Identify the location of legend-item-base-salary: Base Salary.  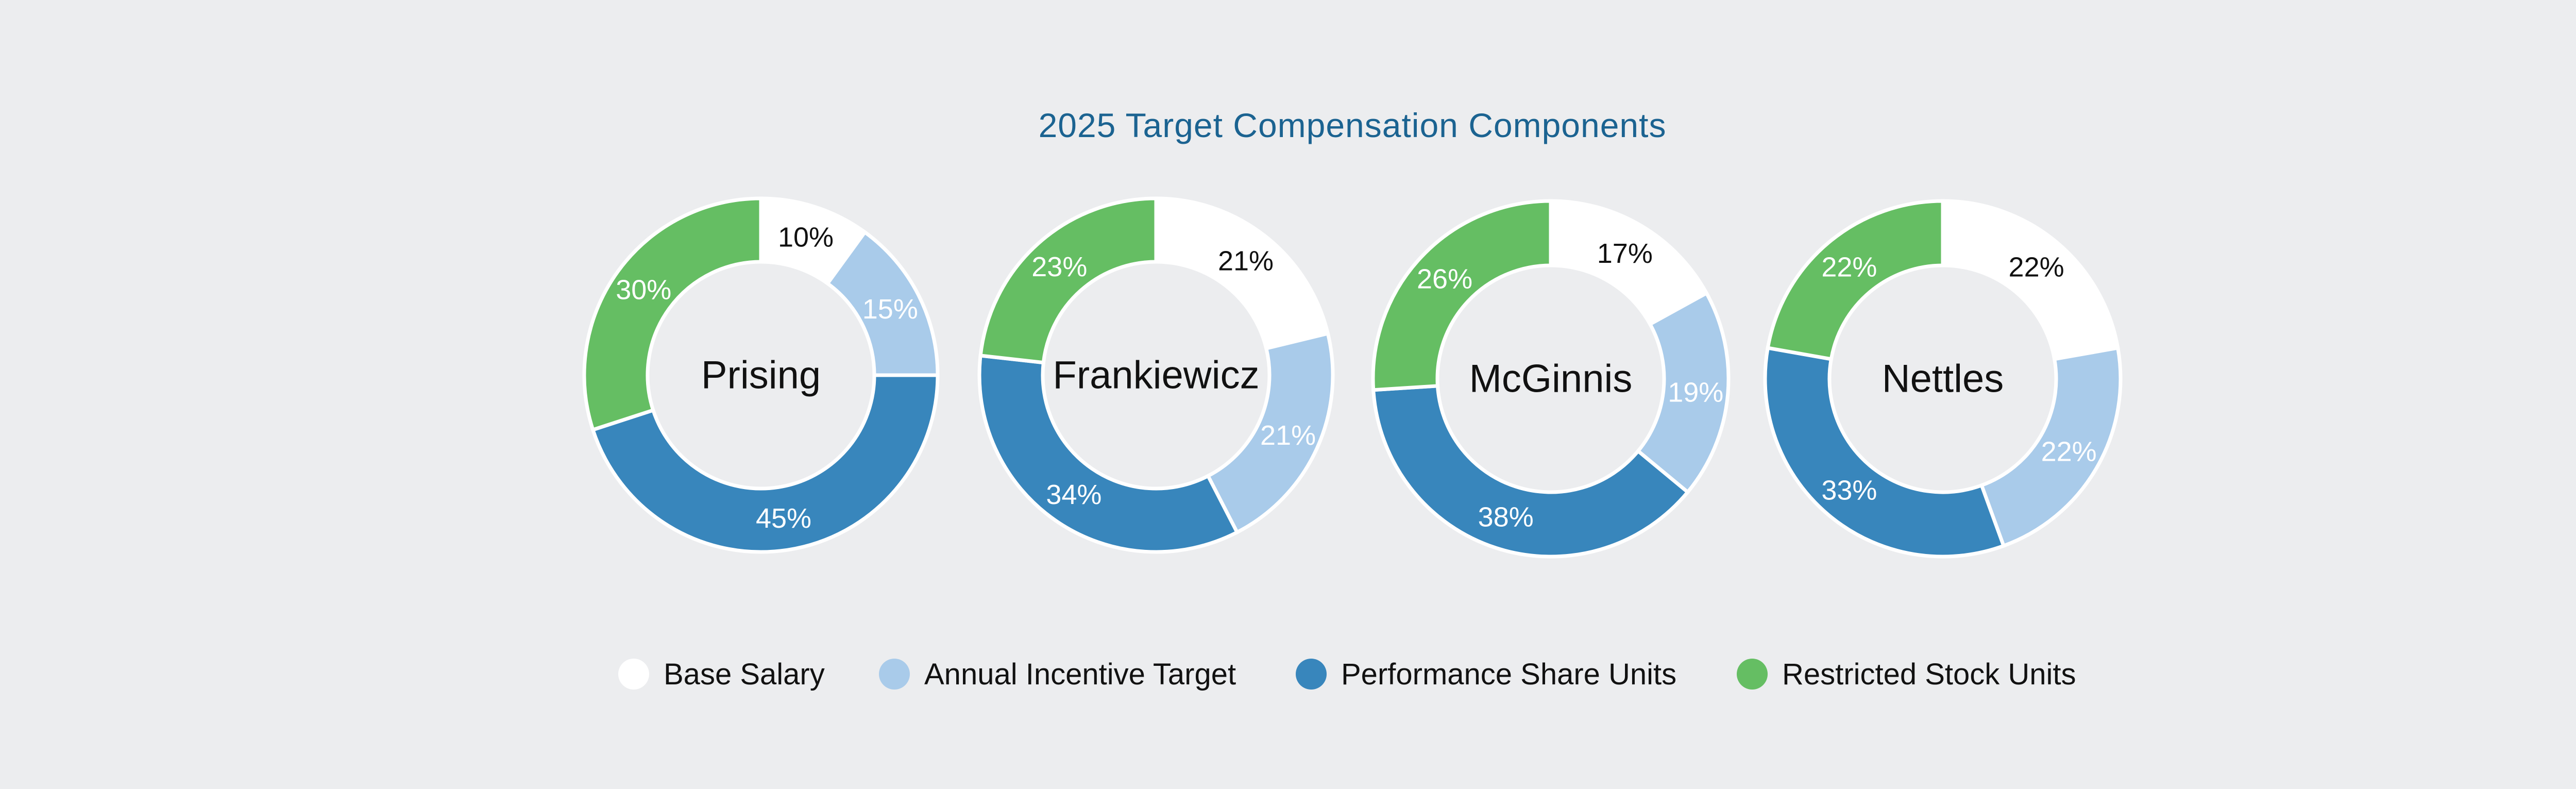
(721, 674).